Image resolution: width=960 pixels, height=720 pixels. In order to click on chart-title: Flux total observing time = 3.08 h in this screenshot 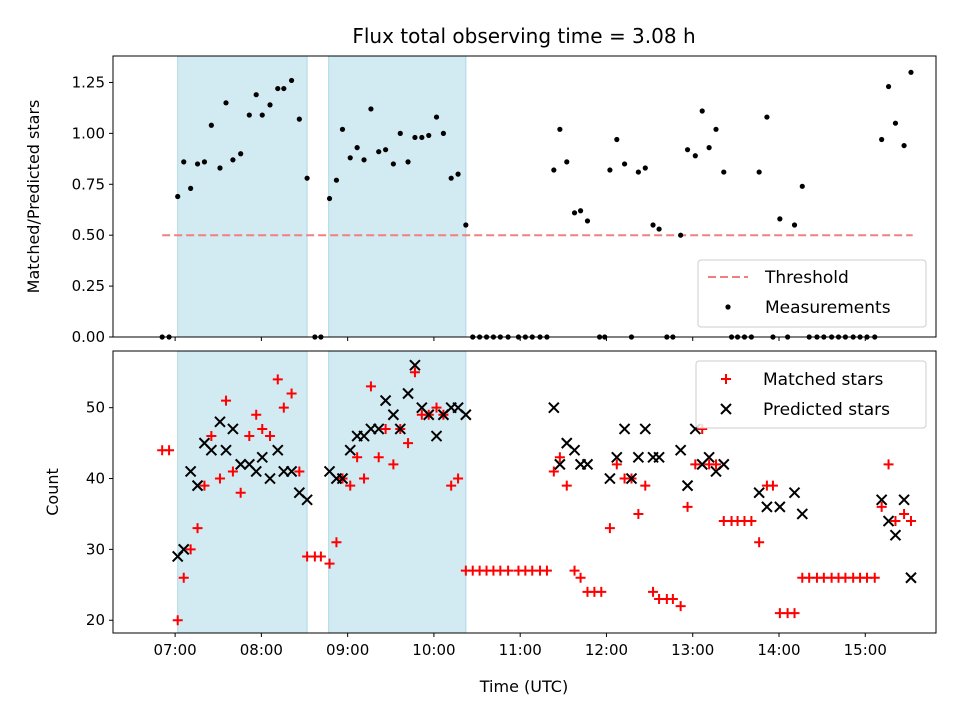, I will do `click(523, 36)`.